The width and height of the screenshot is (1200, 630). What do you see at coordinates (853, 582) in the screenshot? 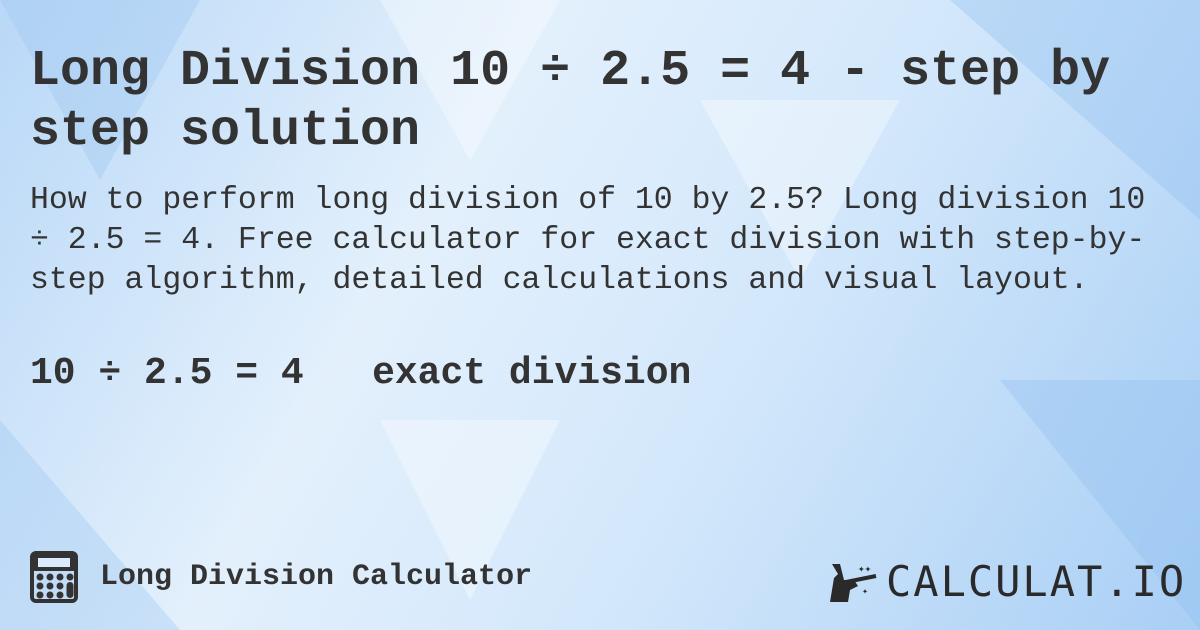
I see `magic-hand-wand-icon: ✦✦ ✦` at bounding box center [853, 582].